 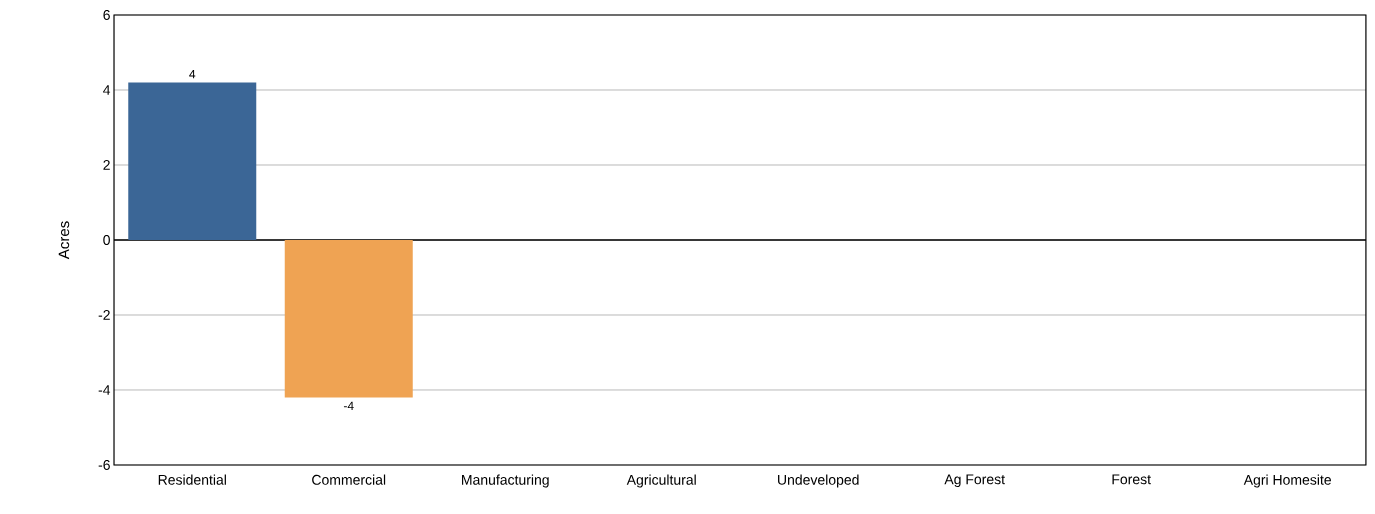 I want to click on x-tick-label: Residential, so click(x=192, y=479).